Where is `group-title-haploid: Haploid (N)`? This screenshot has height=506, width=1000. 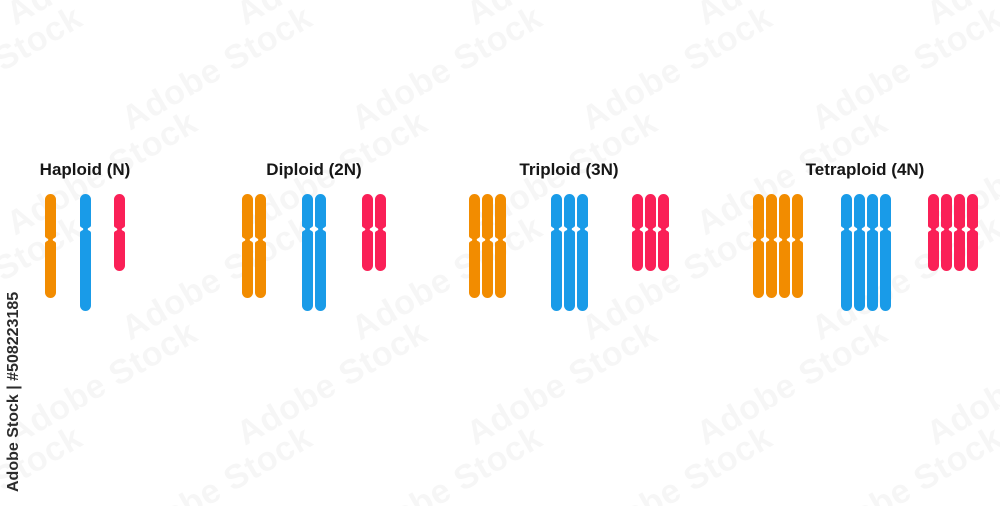 group-title-haploid: Haploid (N) is located at coordinates (85, 169).